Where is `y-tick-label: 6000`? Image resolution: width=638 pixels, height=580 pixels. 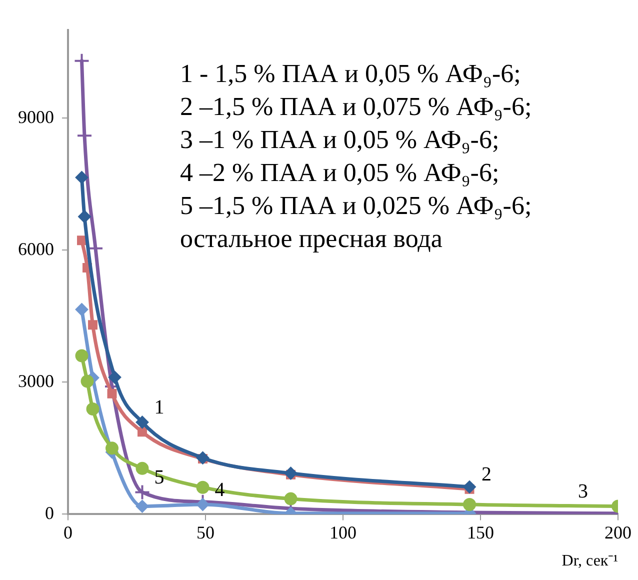 y-tick-label: 6000 is located at coordinates (36, 248).